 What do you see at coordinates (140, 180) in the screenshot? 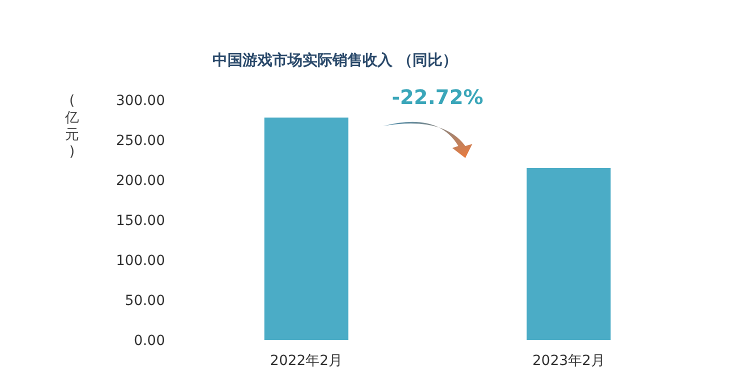
I see `y-tick-label: 200.00` at bounding box center [140, 180].